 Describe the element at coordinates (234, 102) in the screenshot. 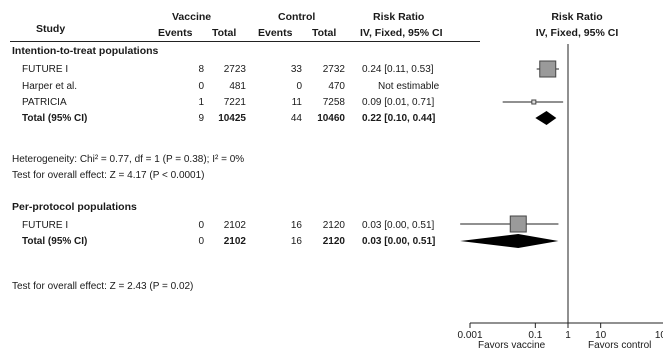

I see `vaccine-total: 7221` at that location.